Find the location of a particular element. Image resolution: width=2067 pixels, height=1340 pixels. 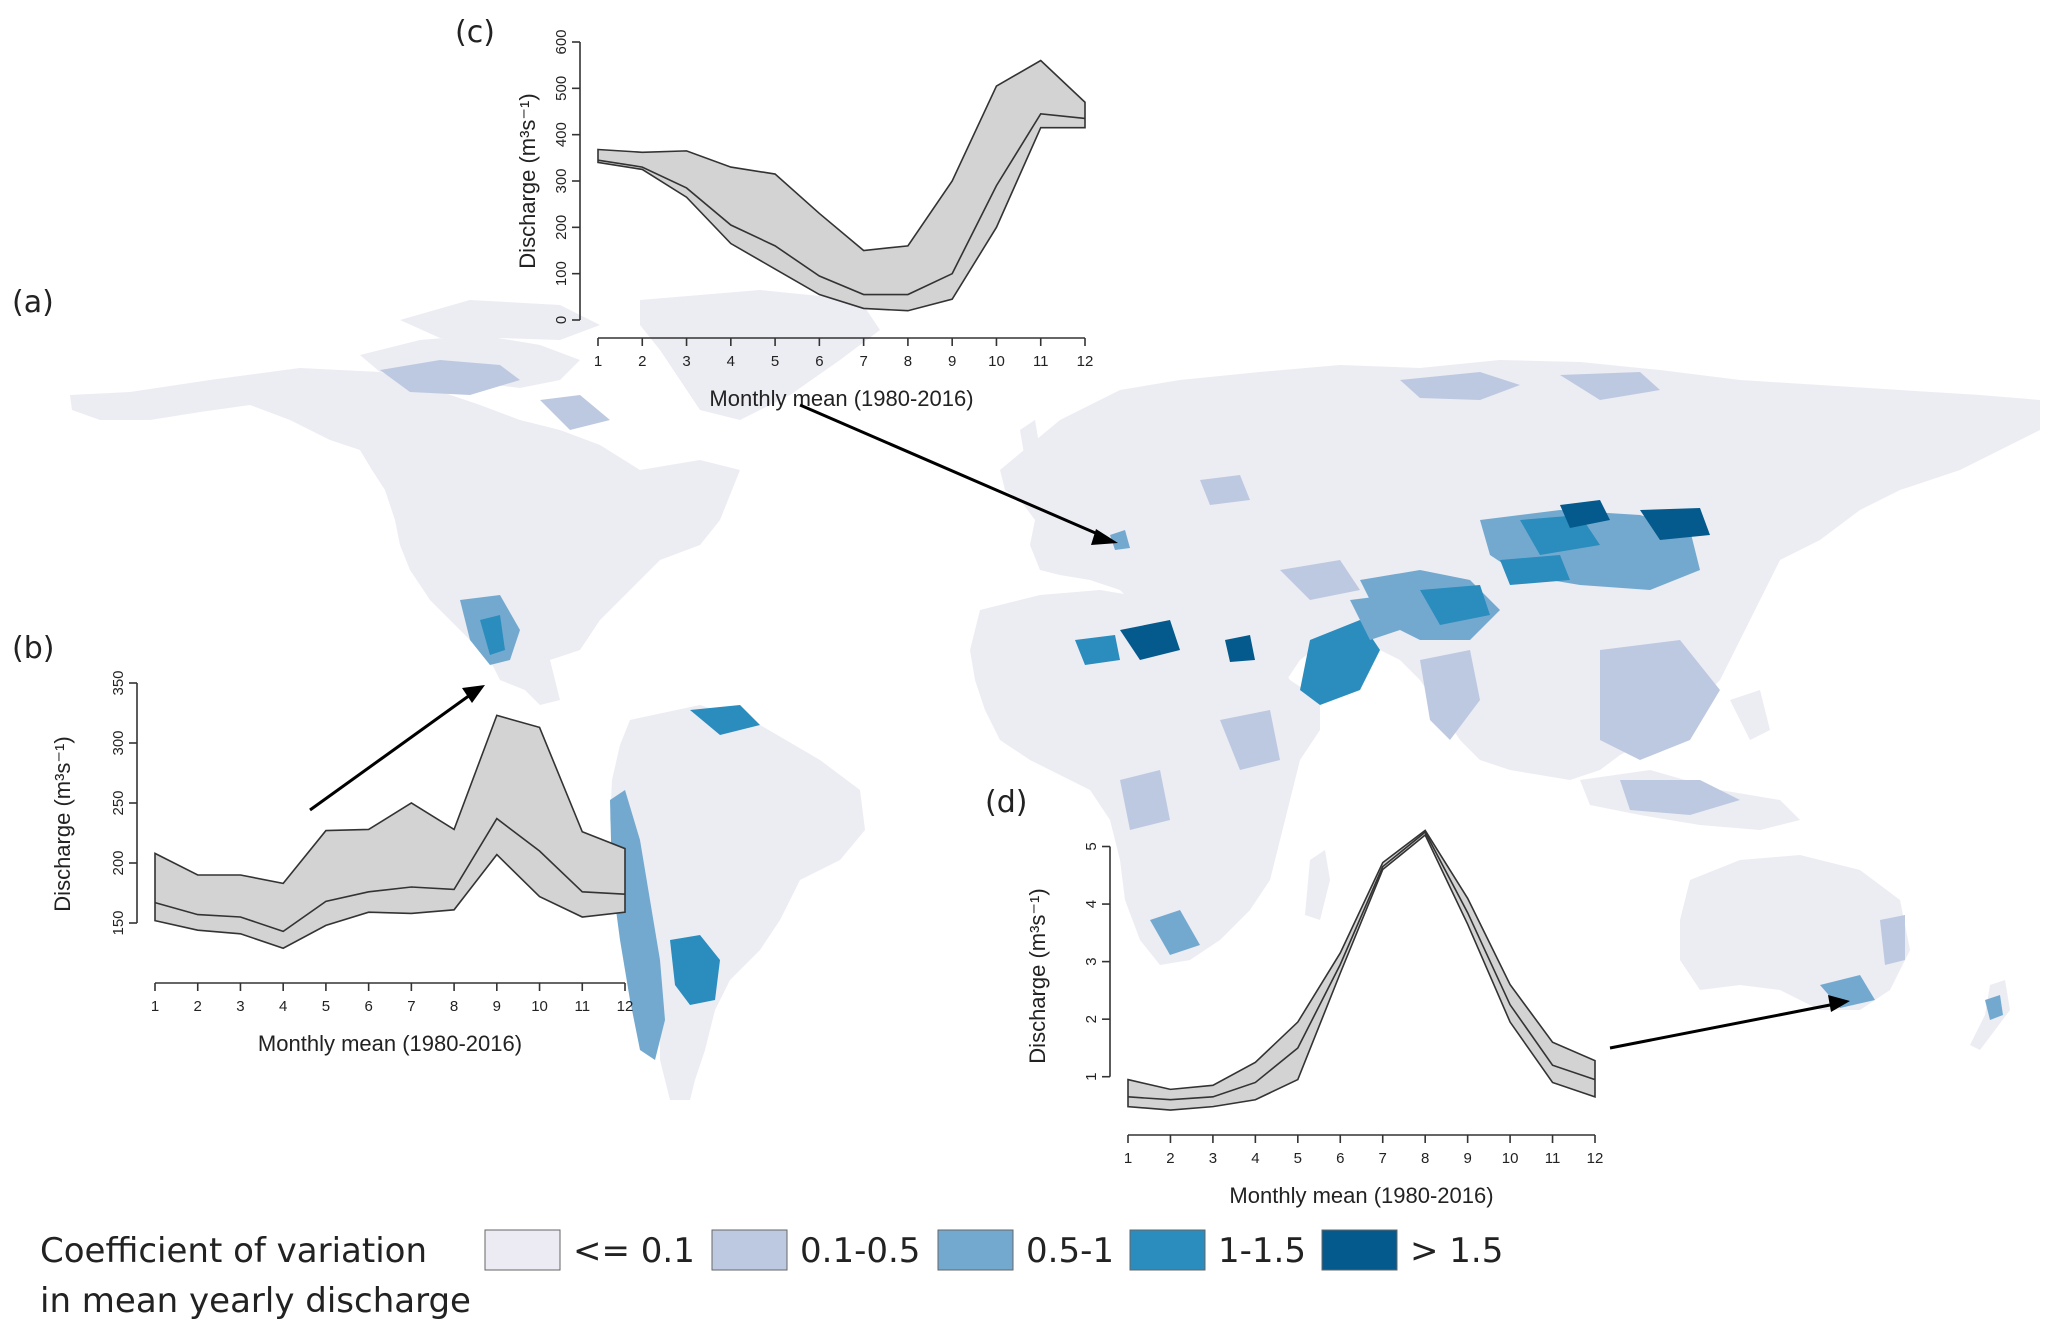

y-tick-label-d: 2 is located at coordinates (1091, 1019).